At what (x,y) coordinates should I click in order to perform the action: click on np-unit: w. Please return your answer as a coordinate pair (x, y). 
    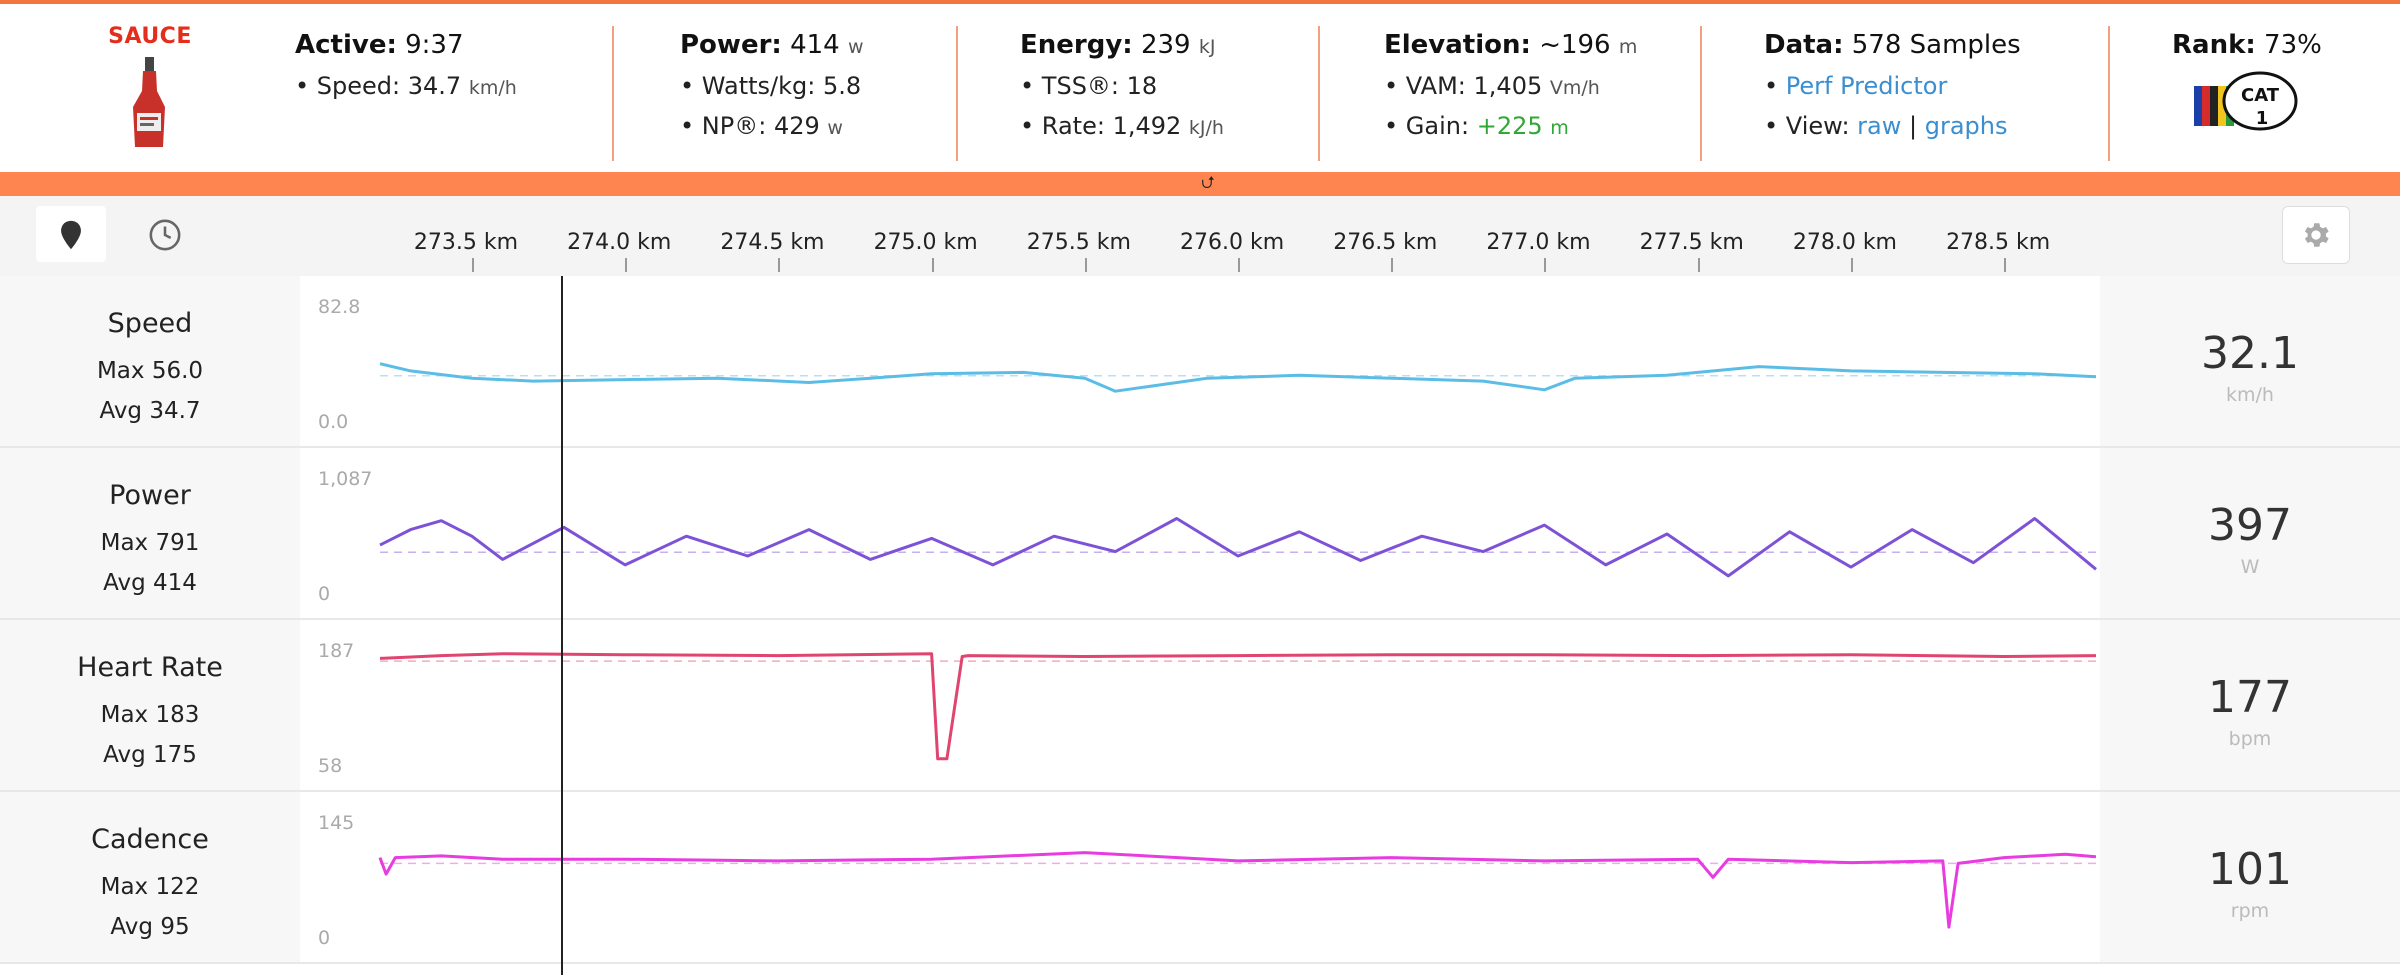
    Looking at the image, I should click on (835, 128).